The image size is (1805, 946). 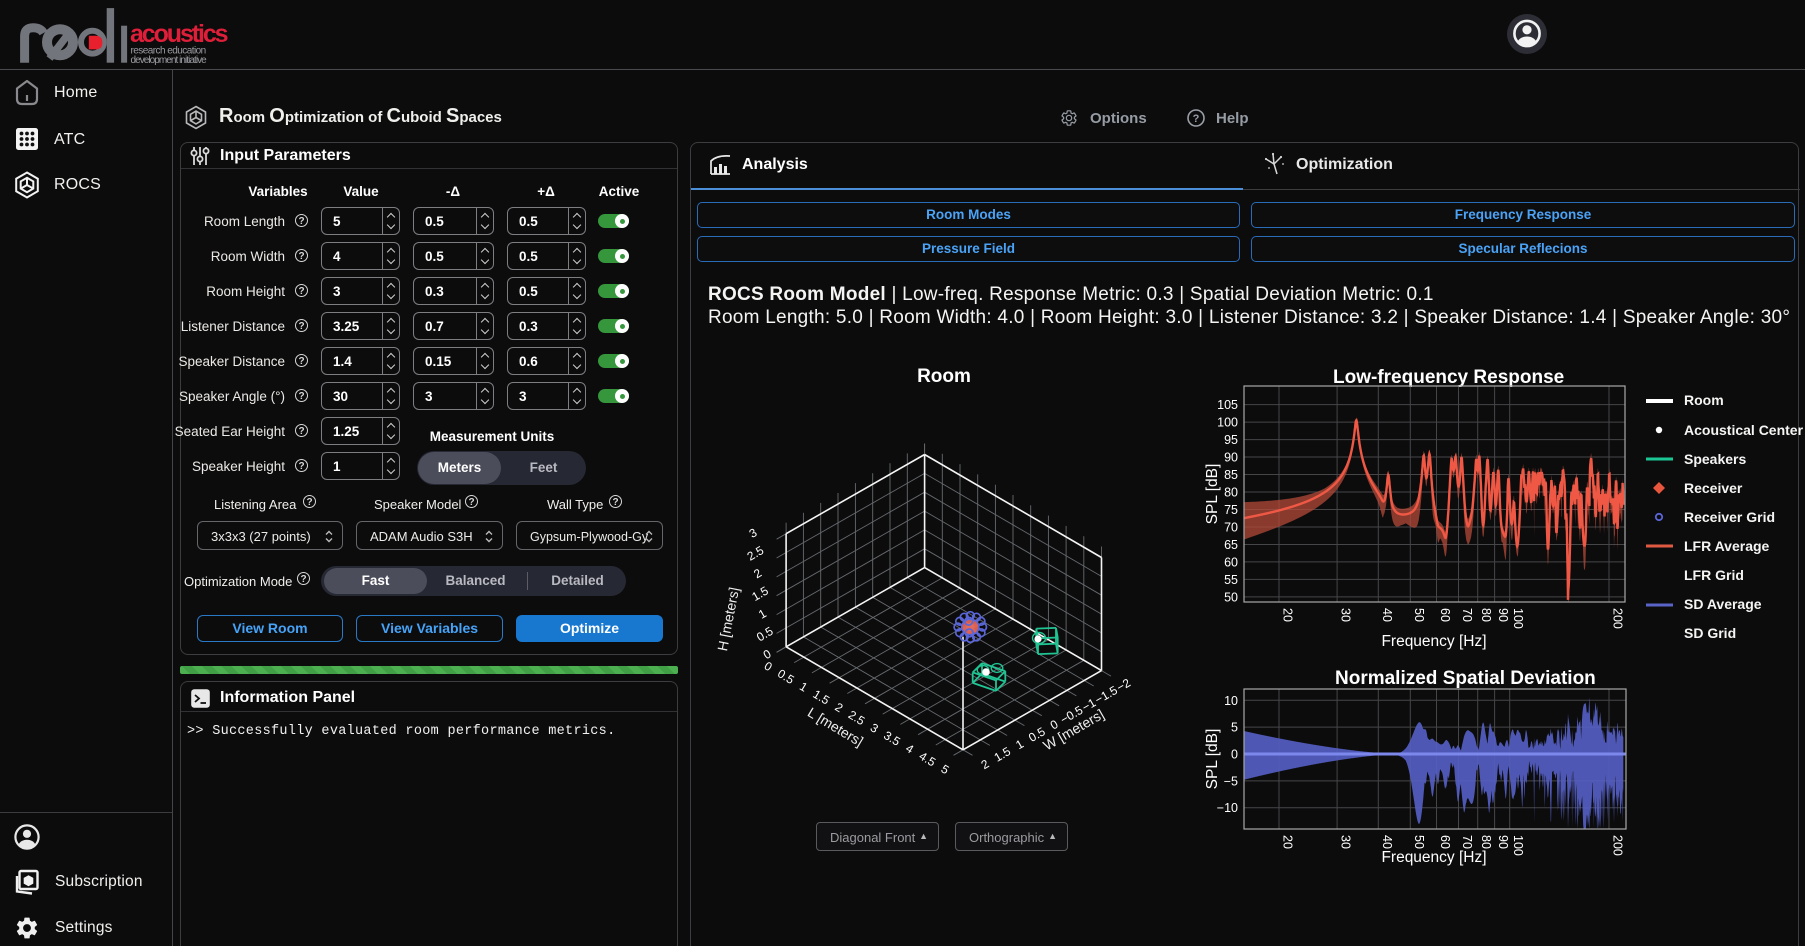 I want to click on svg-text: −5, so click(x=1231, y=781).